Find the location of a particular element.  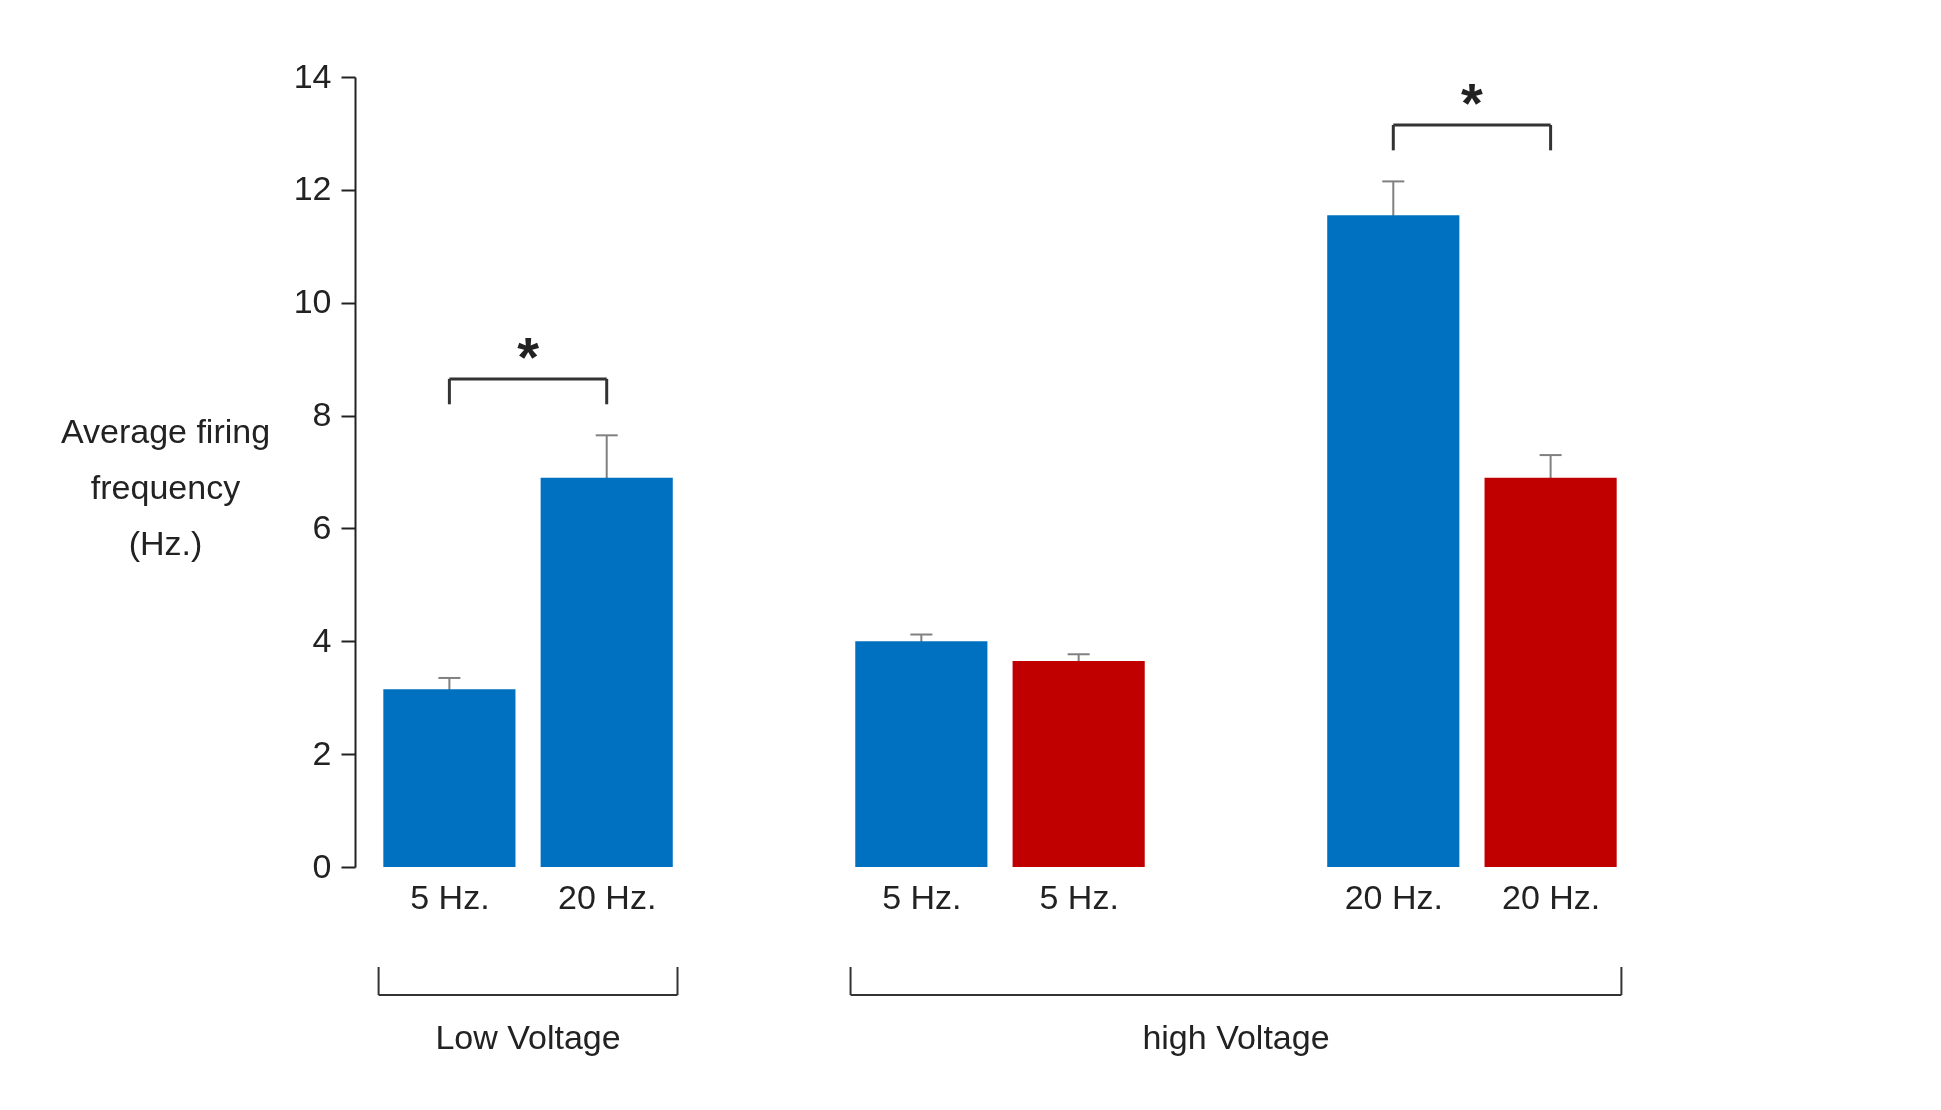

y-tick-label: 12 is located at coordinates (312, 188).